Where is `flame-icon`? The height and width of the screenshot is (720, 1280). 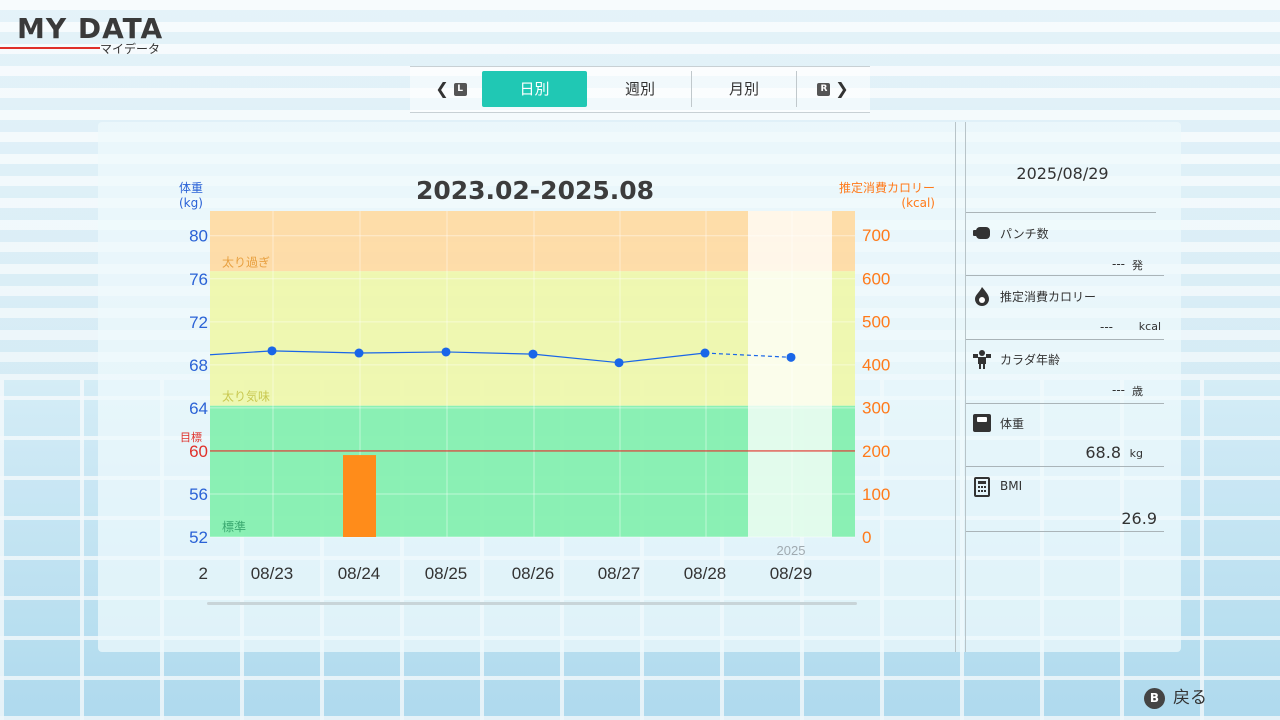 flame-icon is located at coordinates (982, 296).